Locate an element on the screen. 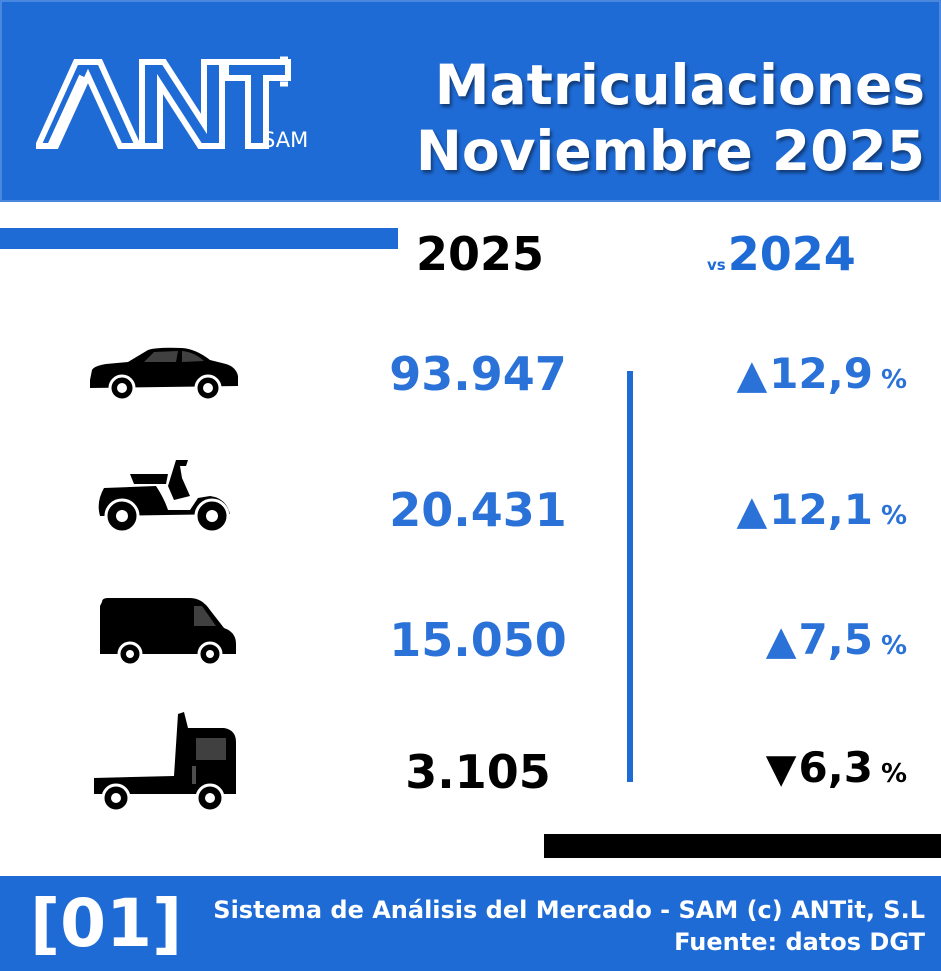  title-line-2: Noviembre 2025 is located at coordinates (670, 151).